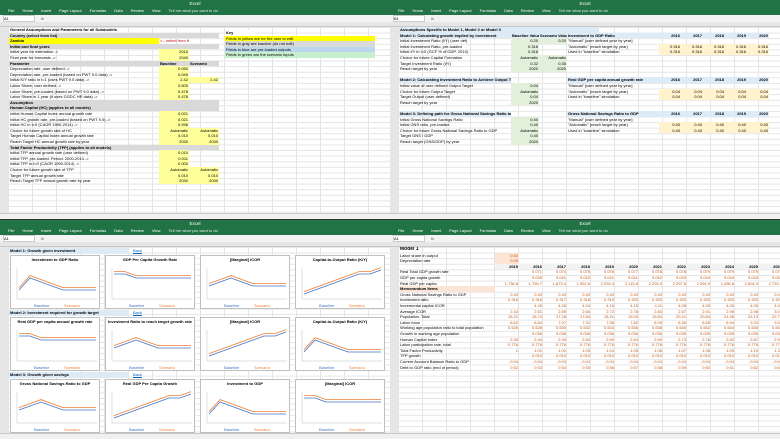 This screenshot has height=439, width=780. I want to click on cell: 1,952.6, so click(583, 283).